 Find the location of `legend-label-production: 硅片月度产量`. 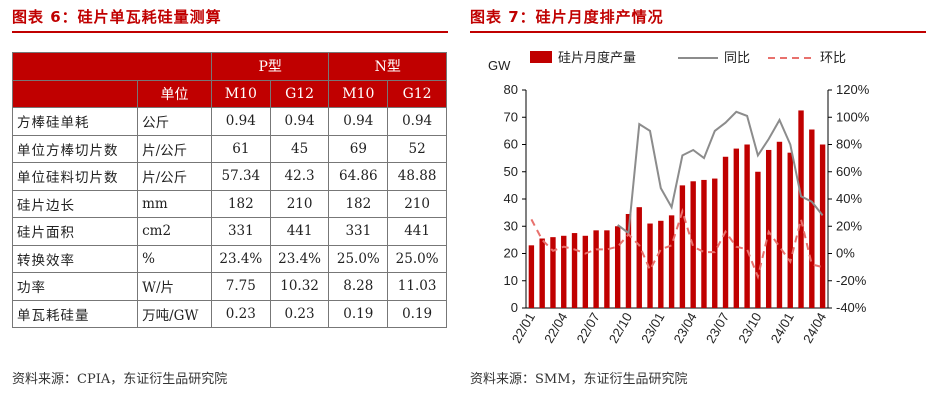

legend-label-production: 硅片月度产量 is located at coordinates (597, 57).